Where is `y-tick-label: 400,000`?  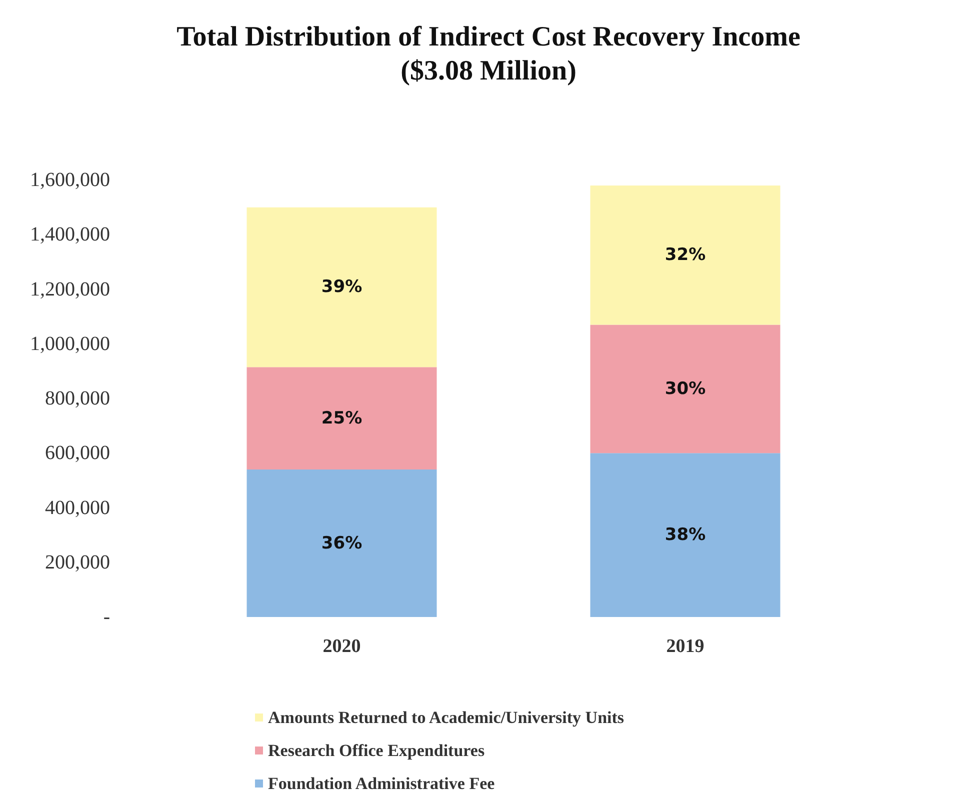 y-tick-label: 400,000 is located at coordinates (77, 507).